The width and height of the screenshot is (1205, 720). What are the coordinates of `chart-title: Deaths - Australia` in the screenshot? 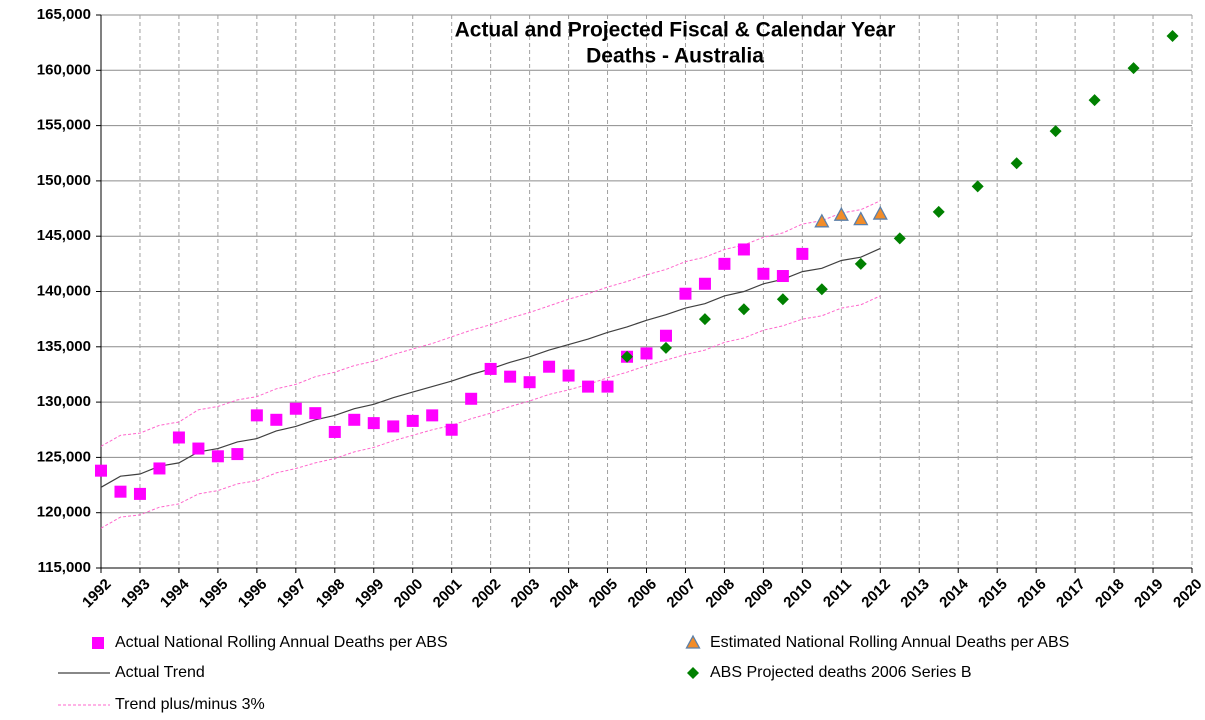 It's located at (675, 56).